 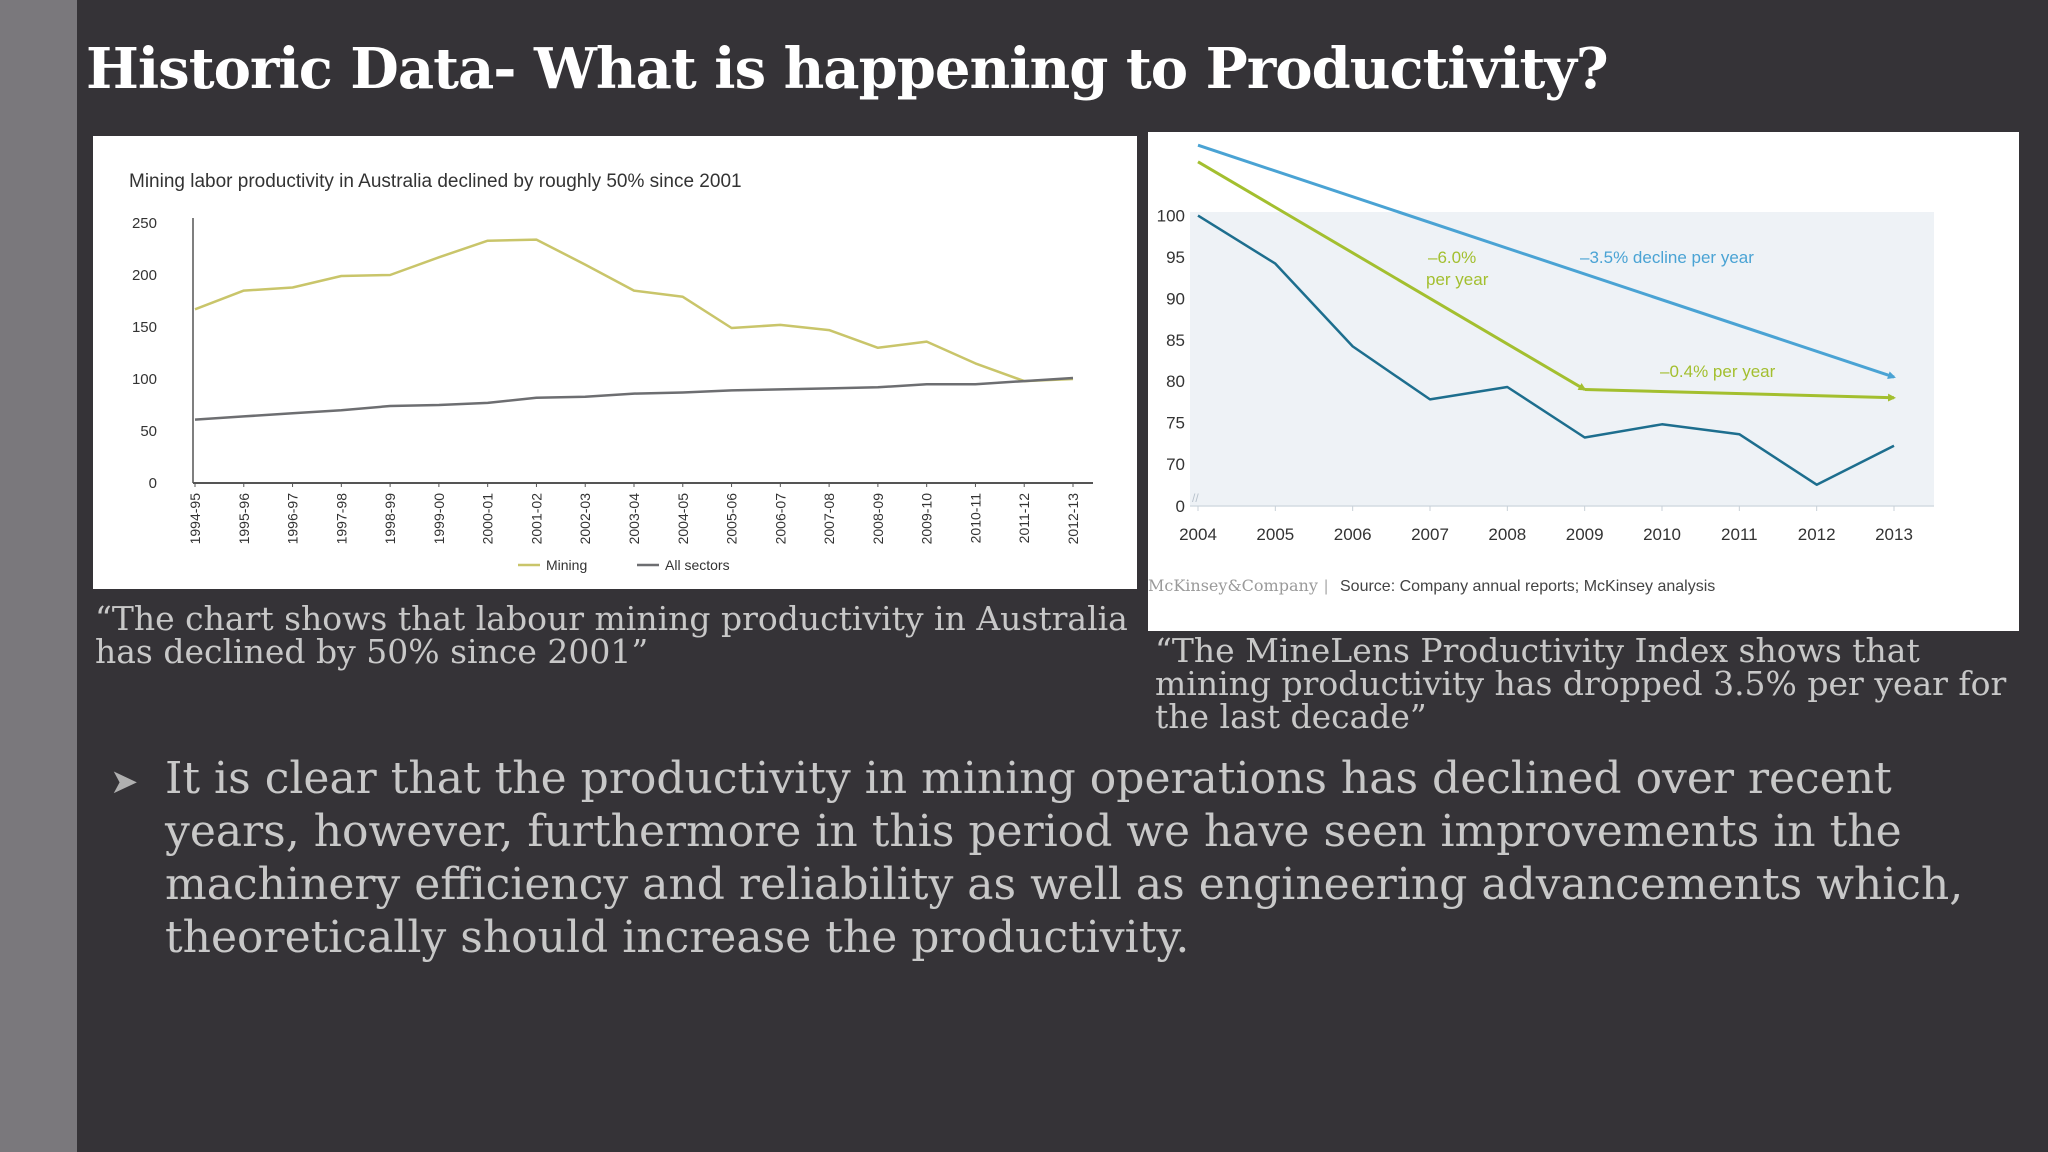 I want to click on chart2-trend-3-5-line, so click(x=1546, y=261).